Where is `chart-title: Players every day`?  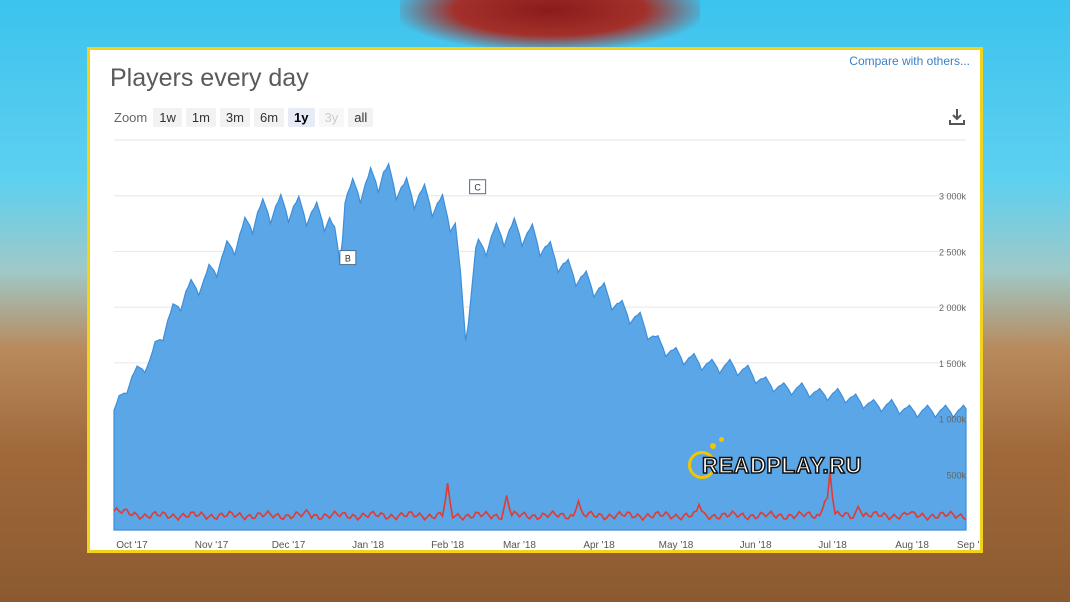 chart-title: Players every day is located at coordinates (209, 78).